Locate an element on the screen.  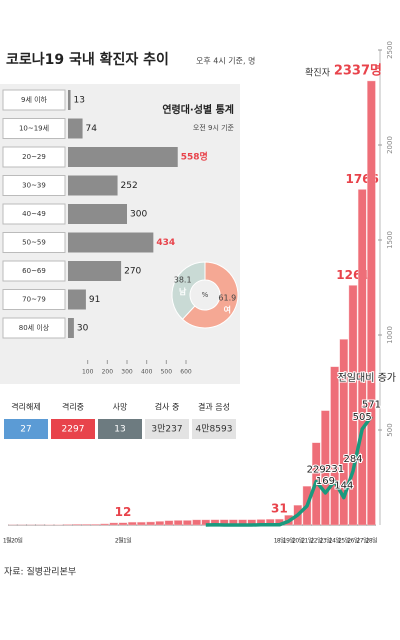
row-label: 9세 이하 is located at coordinates (34, 99).